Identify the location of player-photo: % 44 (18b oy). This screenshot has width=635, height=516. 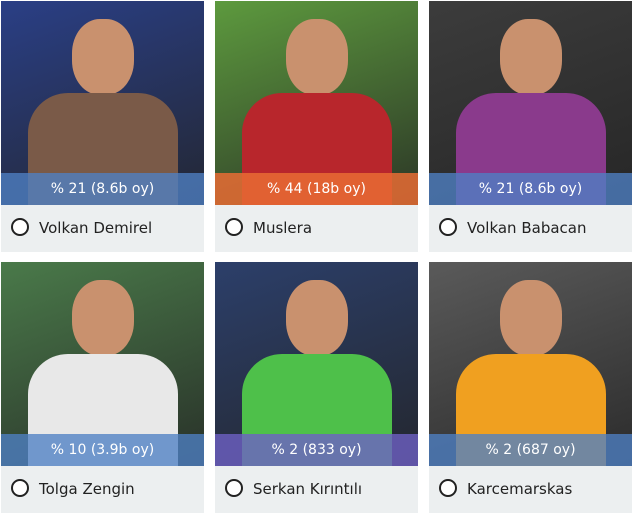
(316, 103).